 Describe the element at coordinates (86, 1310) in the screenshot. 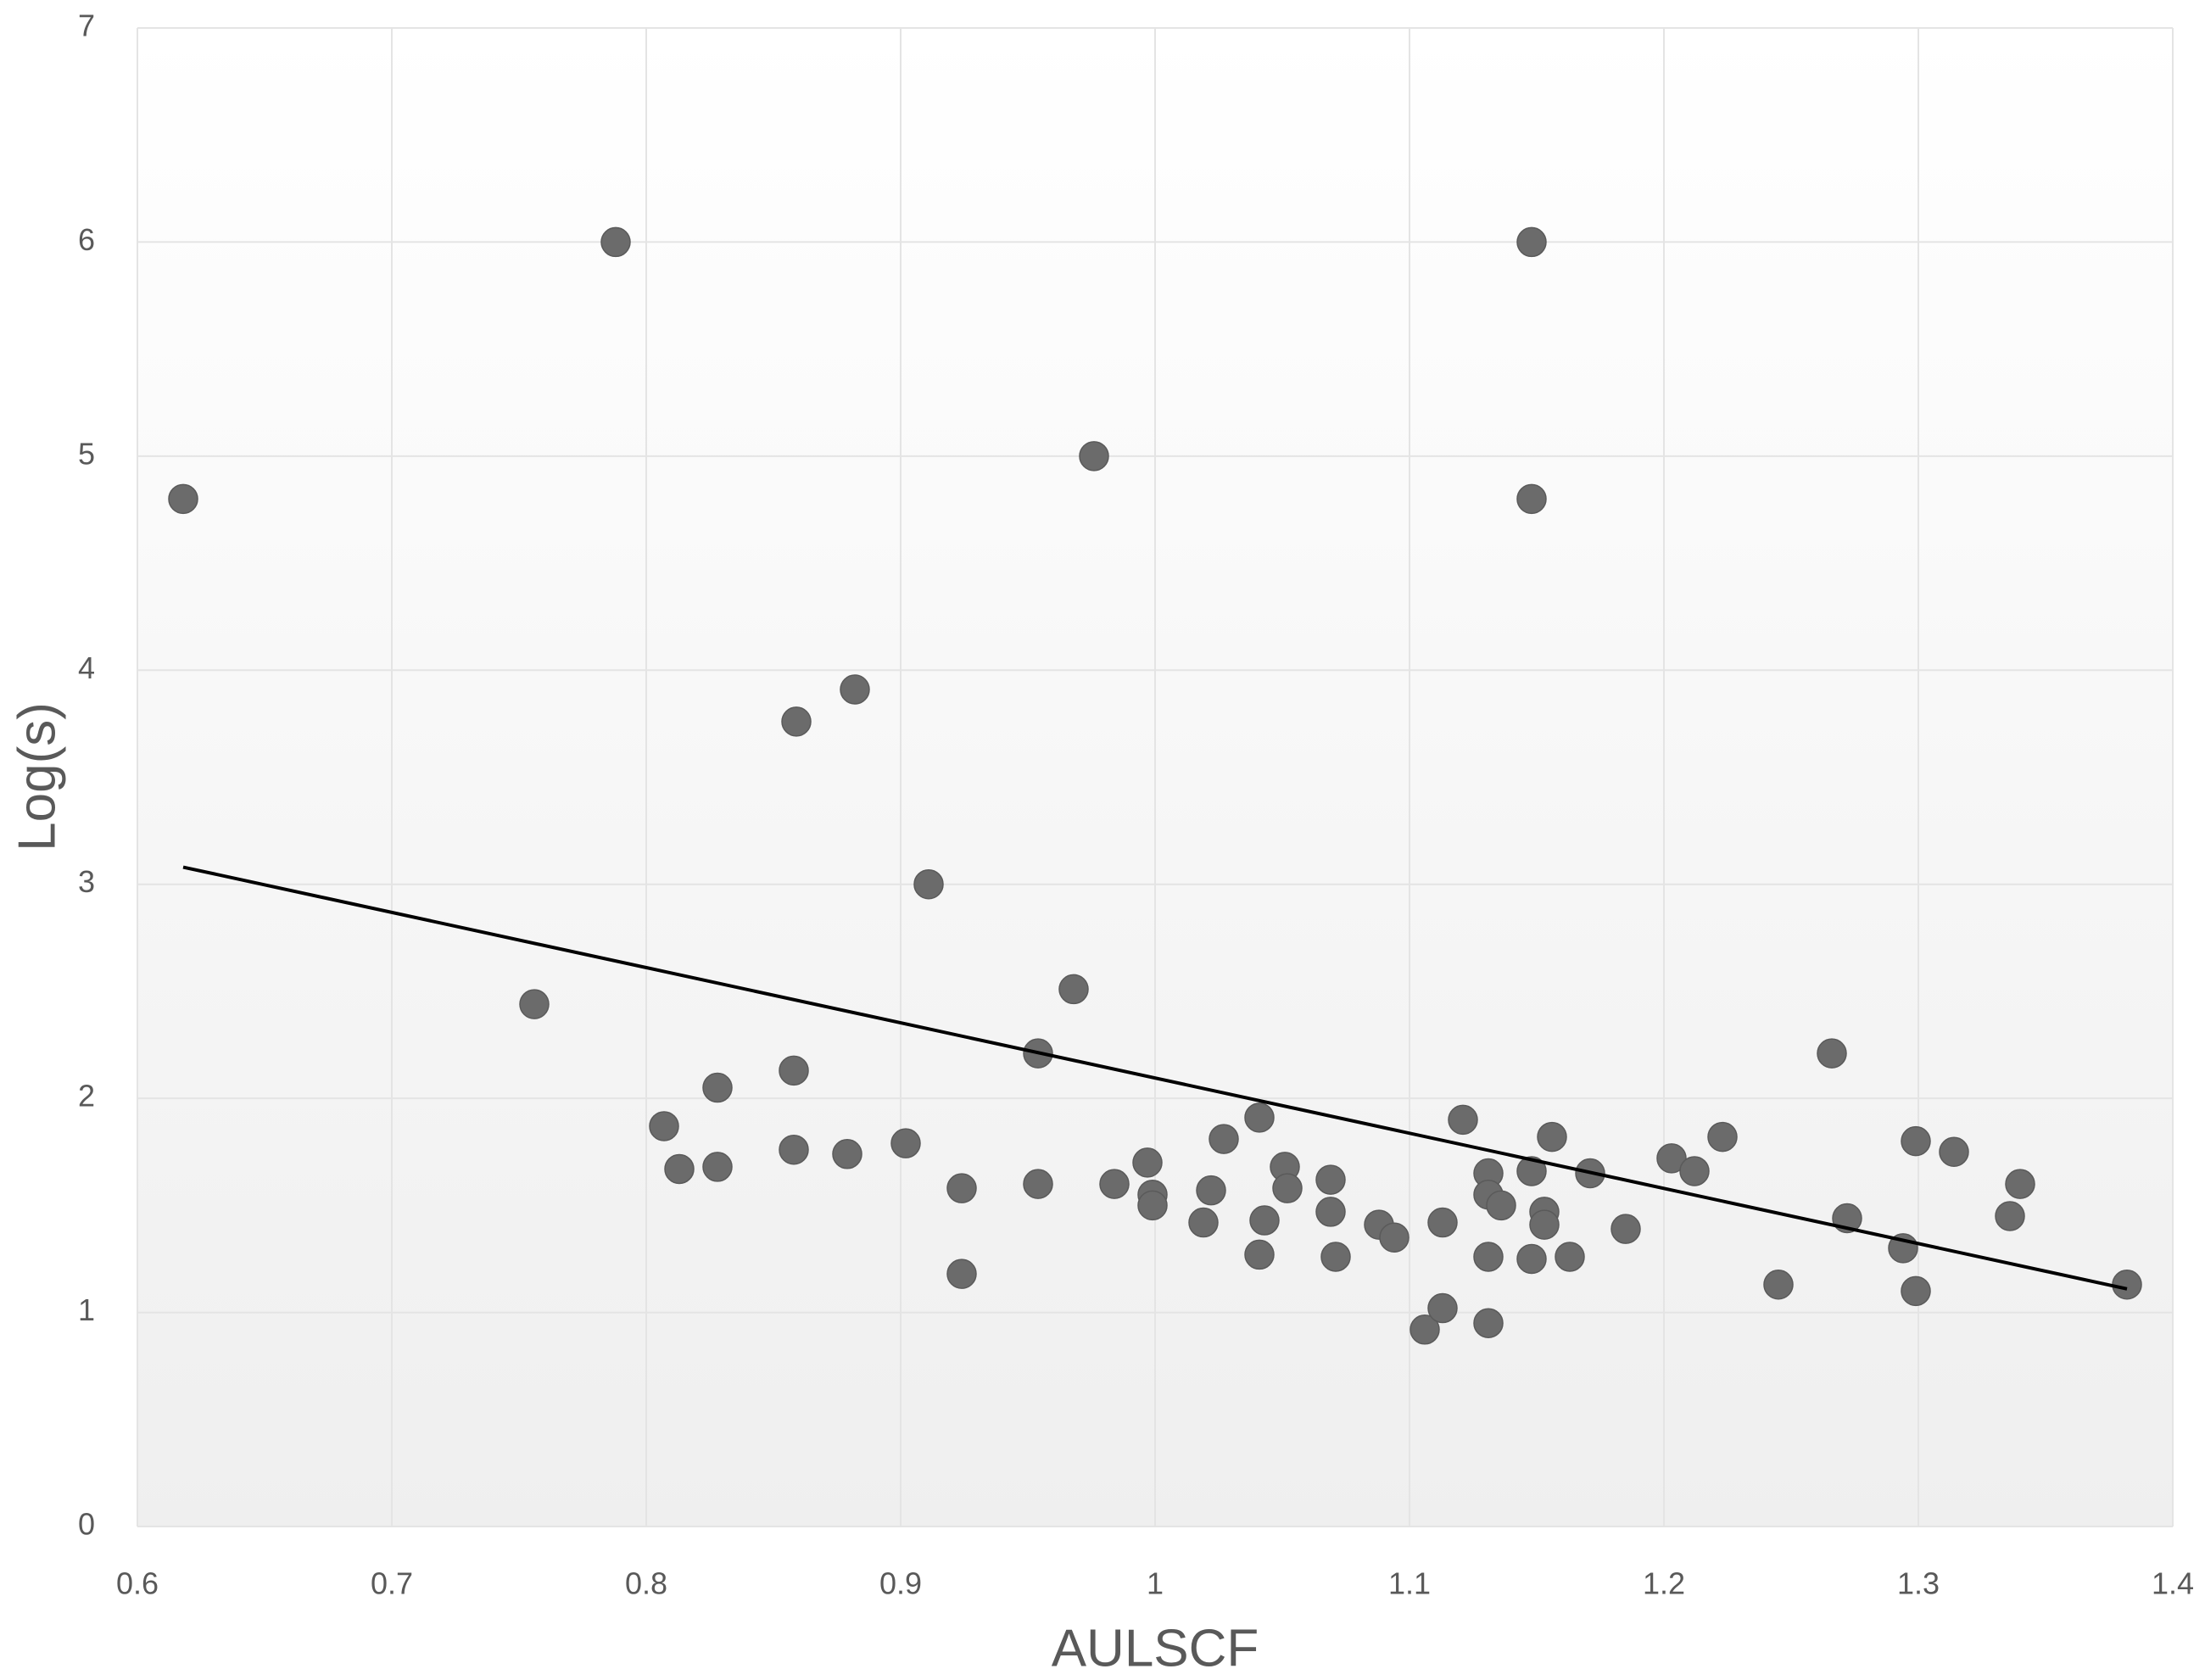

I see `y-tick-label: 1` at that location.